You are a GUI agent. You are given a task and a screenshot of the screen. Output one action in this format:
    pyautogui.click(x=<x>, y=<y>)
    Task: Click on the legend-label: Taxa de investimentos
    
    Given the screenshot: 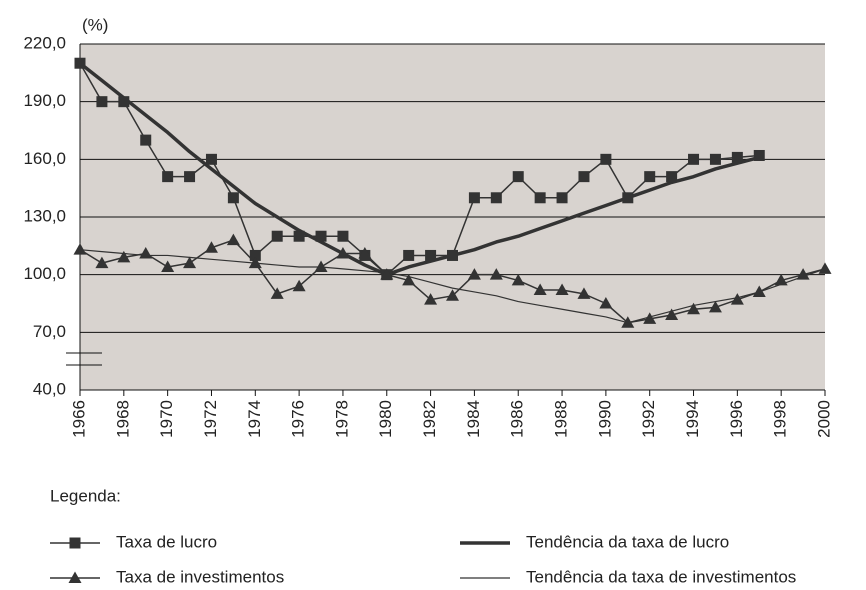 What is the action you would take?
    pyautogui.click(x=200, y=576)
    